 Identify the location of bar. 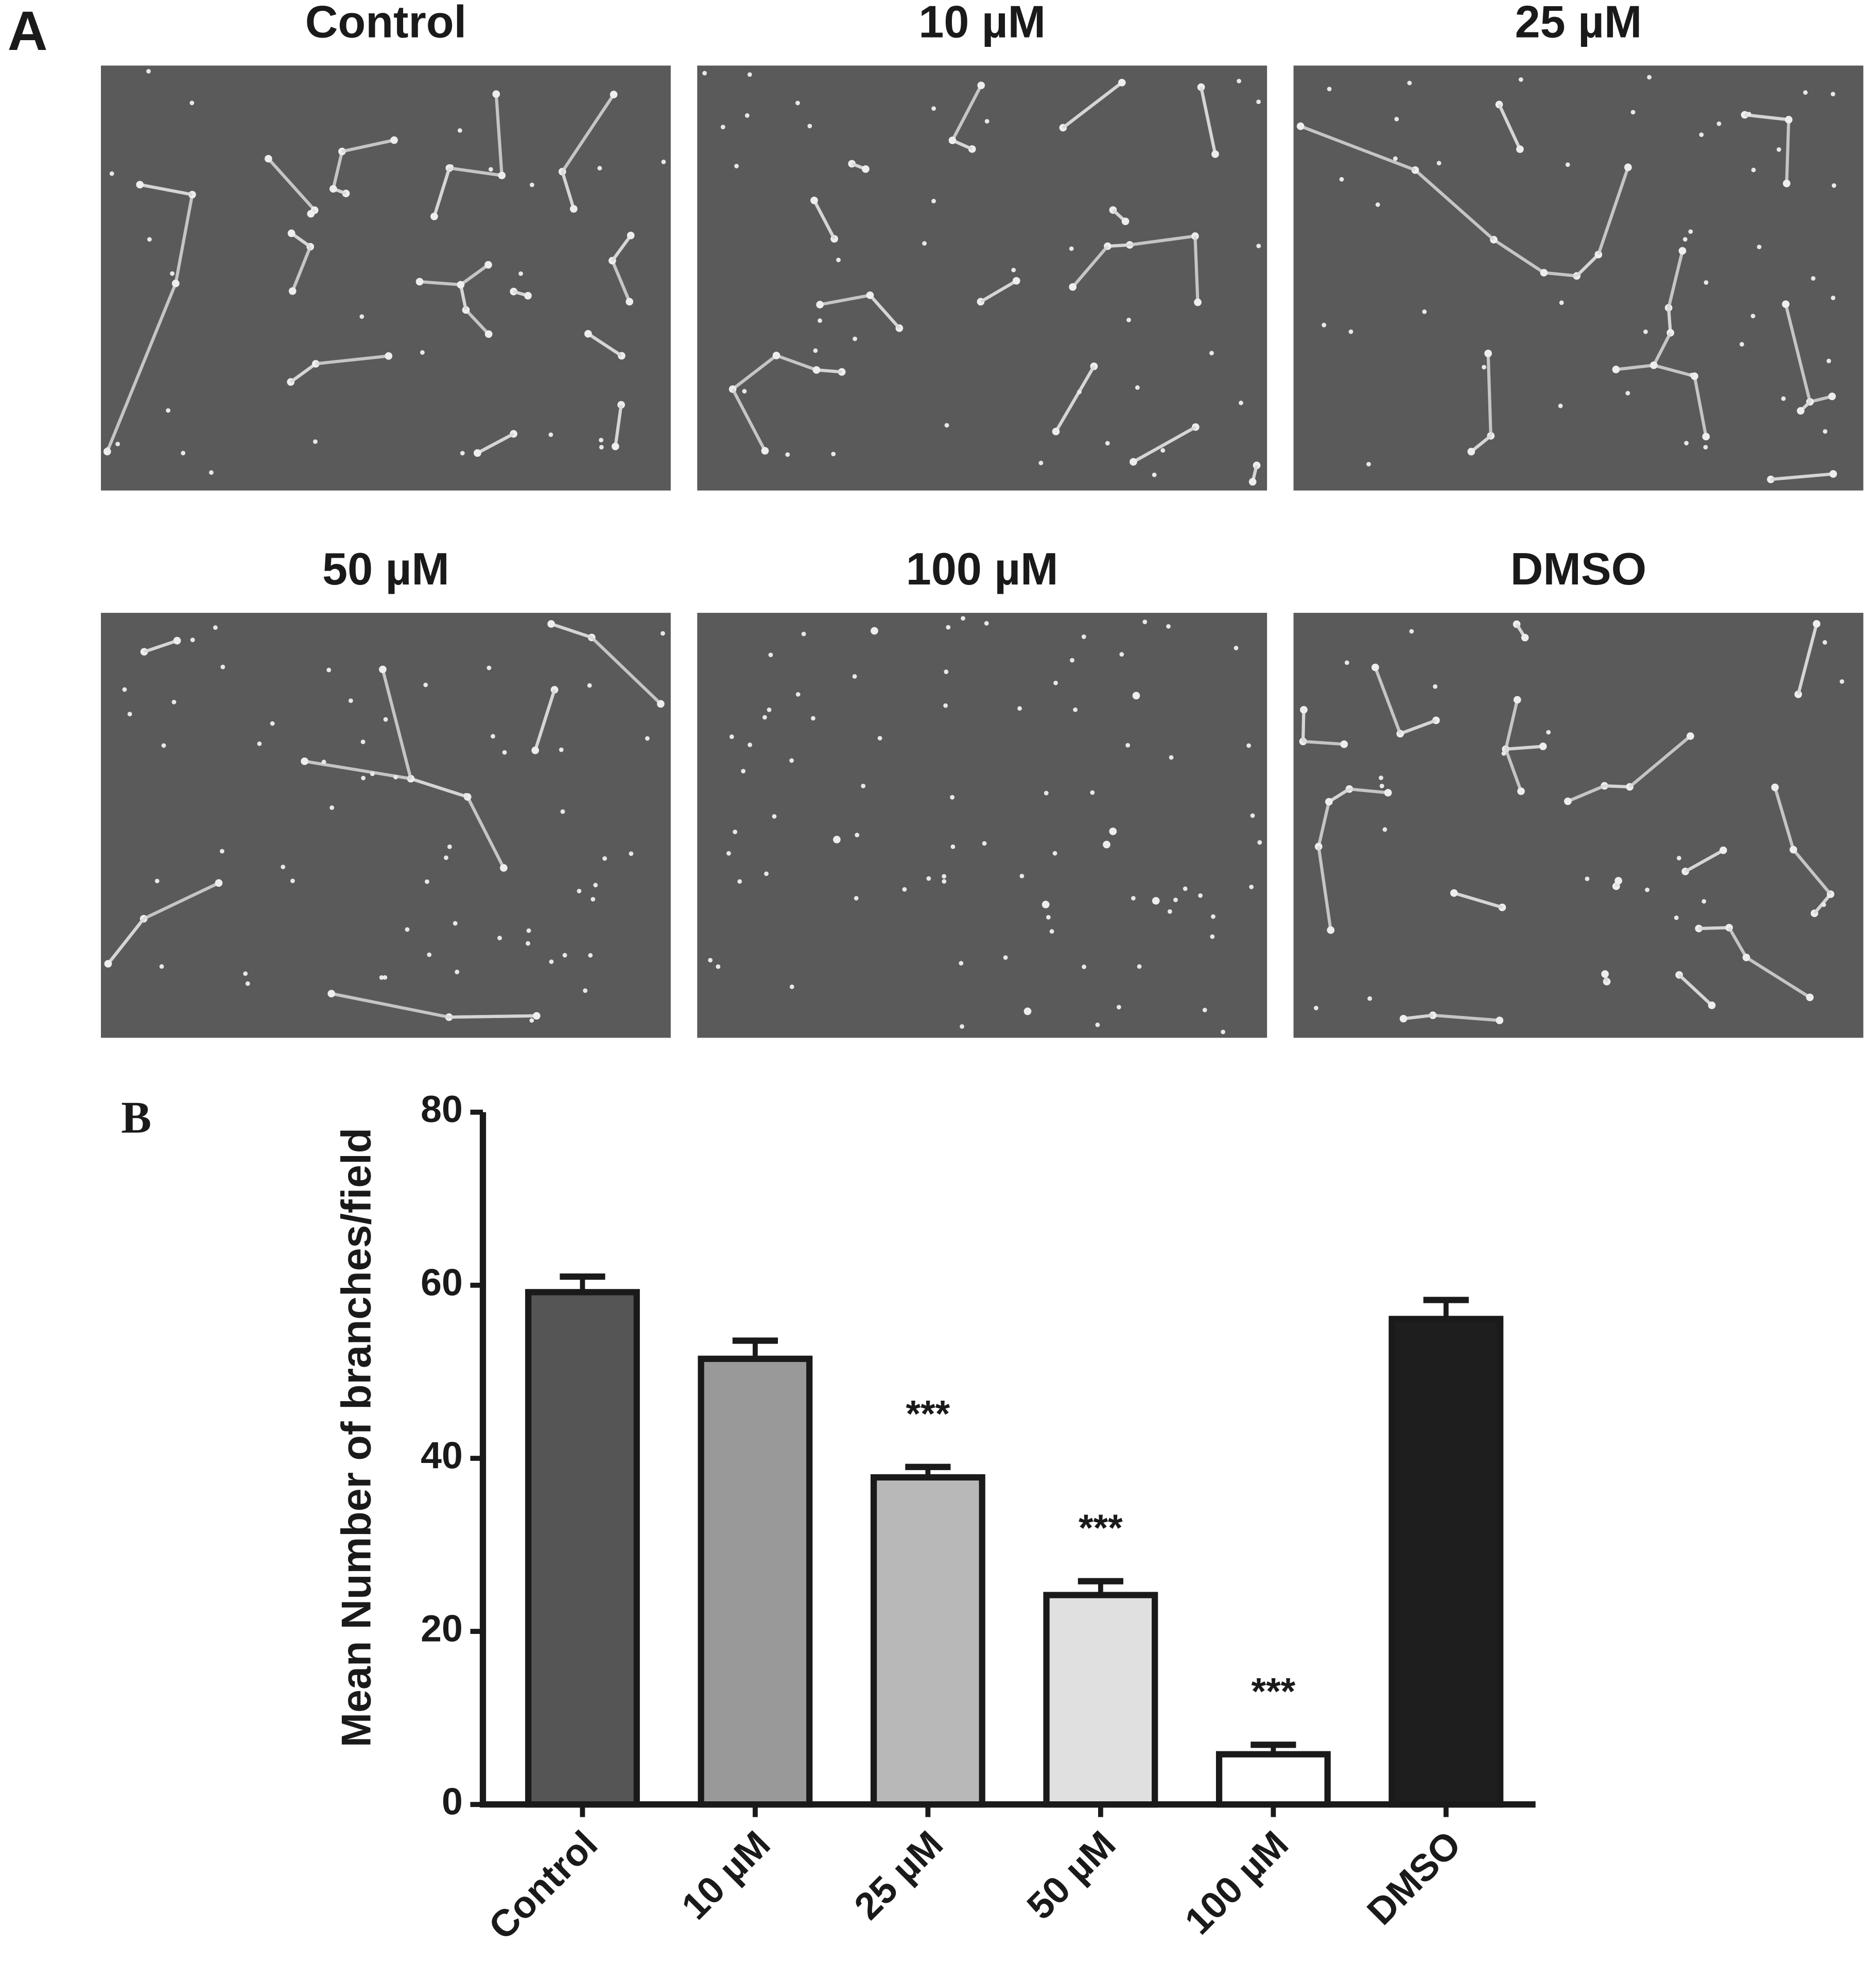
(1446, 1562).